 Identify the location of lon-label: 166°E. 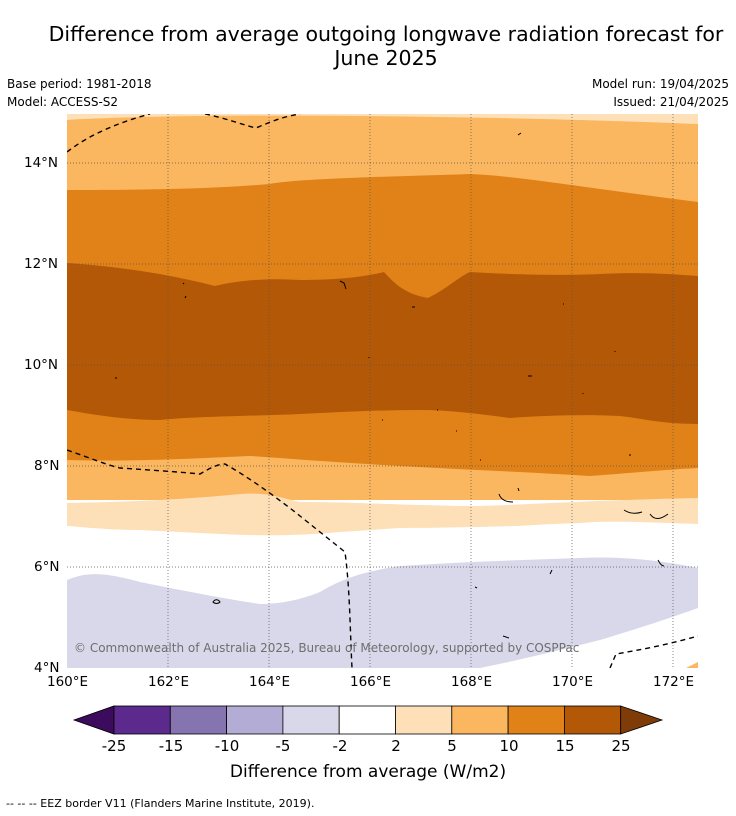
(371, 682).